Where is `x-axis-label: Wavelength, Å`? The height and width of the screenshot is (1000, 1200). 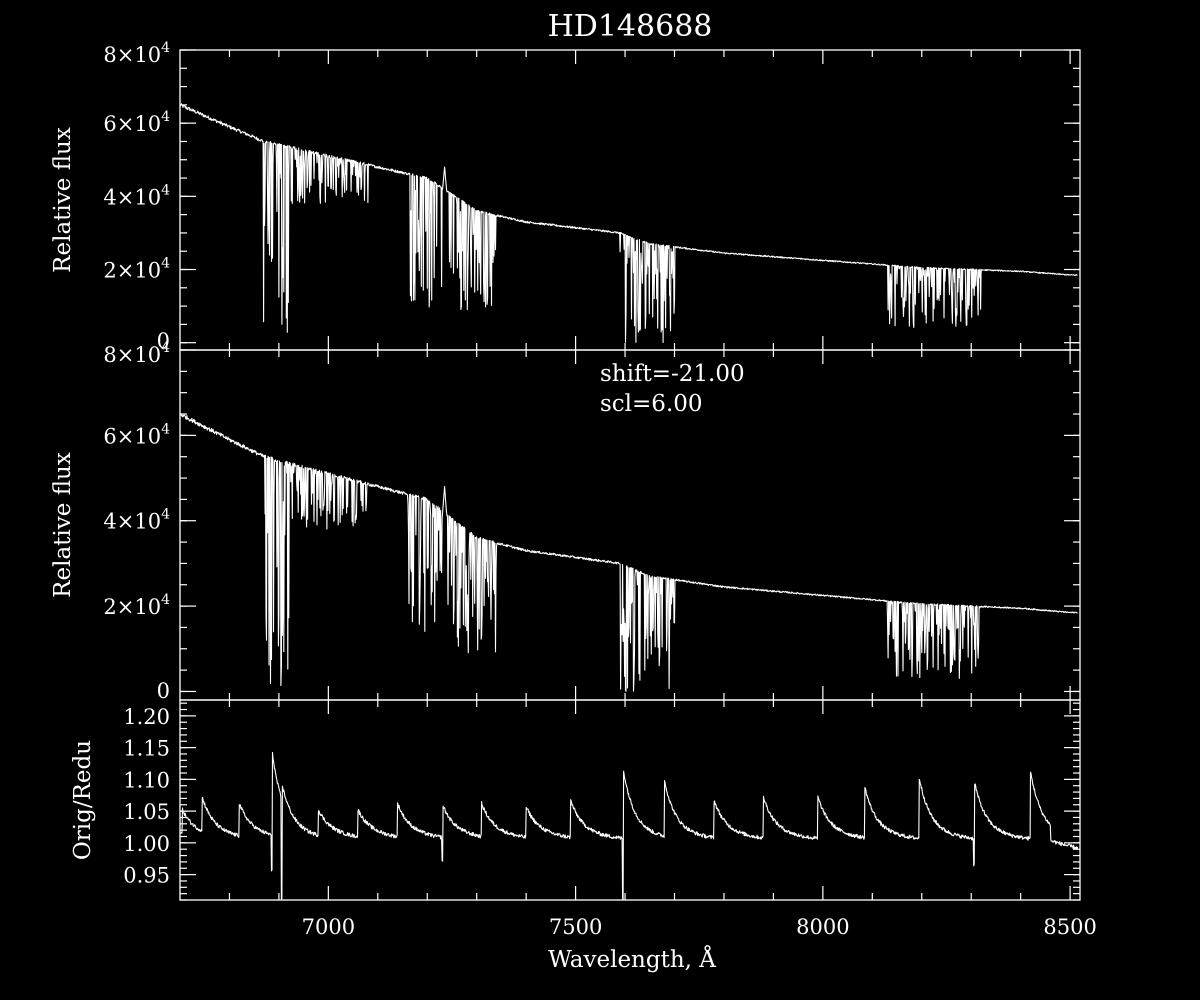
x-axis-label: Wavelength, Å is located at coordinates (632, 959).